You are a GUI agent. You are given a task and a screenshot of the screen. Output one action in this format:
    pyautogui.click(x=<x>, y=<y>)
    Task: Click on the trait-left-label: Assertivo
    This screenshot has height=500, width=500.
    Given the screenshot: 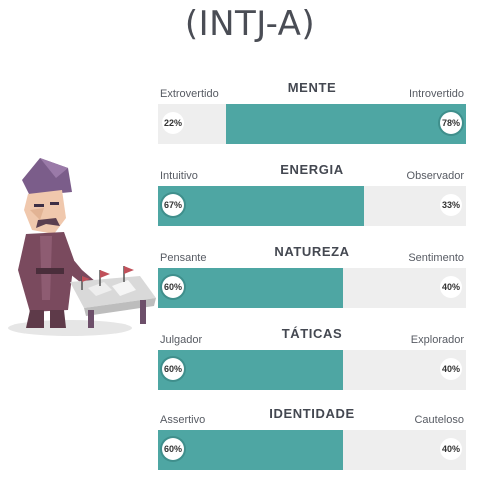 What is the action you would take?
    pyautogui.click(x=183, y=420)
    